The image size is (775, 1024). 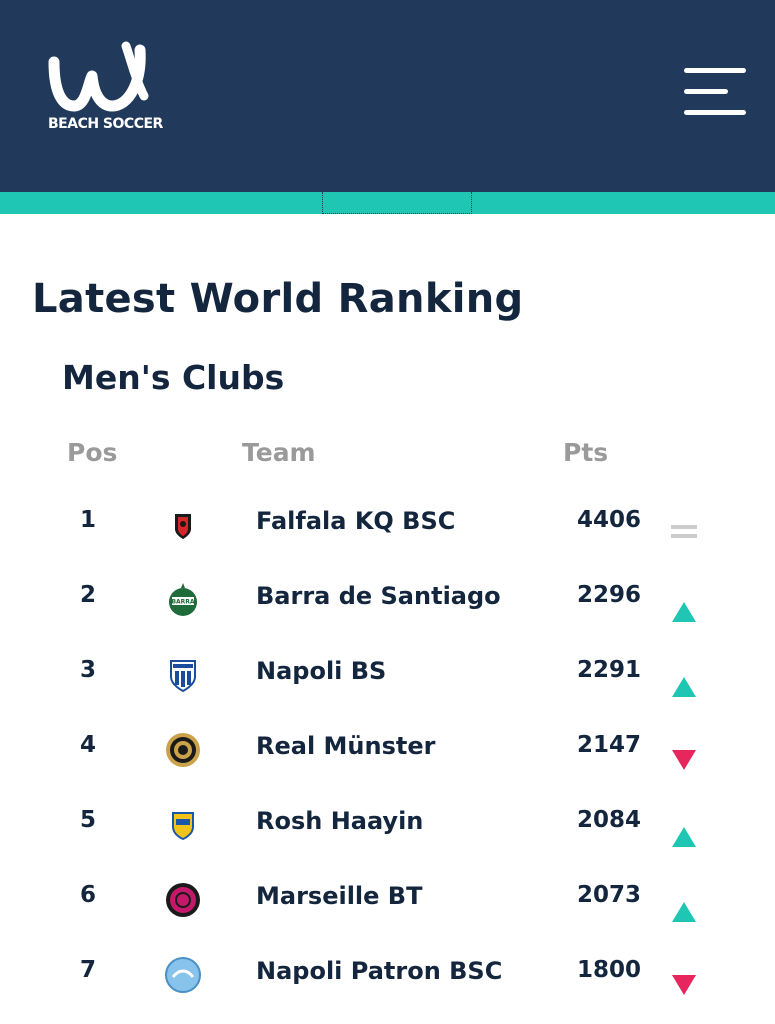 What do you see at coordinates (387, 688) in the screenshot?
I see `table-row: 3 Napoli BS 2291` at bounding box center [387, 688].